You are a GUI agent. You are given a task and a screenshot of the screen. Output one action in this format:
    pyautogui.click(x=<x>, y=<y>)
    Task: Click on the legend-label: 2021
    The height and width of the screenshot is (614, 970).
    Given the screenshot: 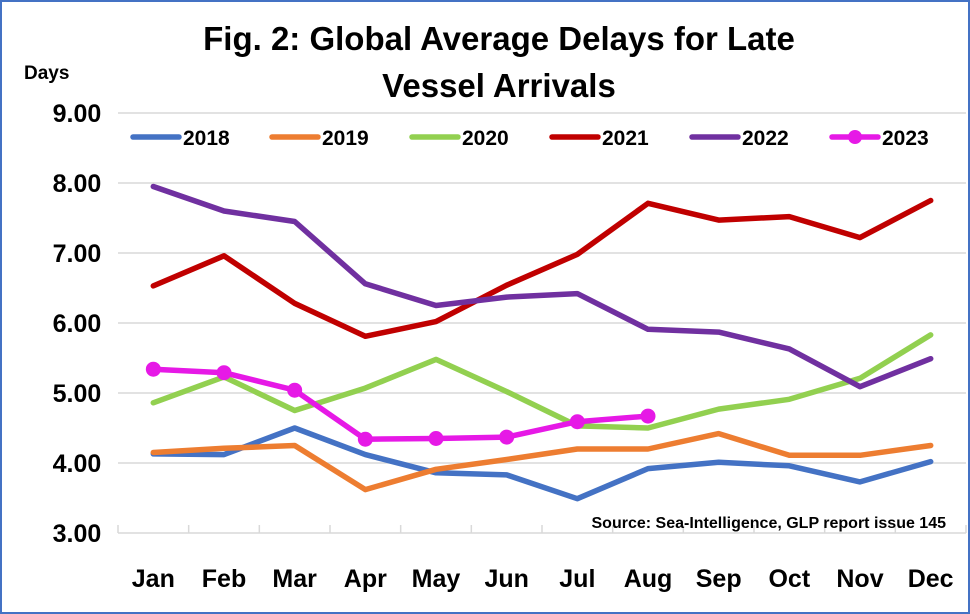 What is the action you would take?
    pyautogui.click(x=625, y=138)
    